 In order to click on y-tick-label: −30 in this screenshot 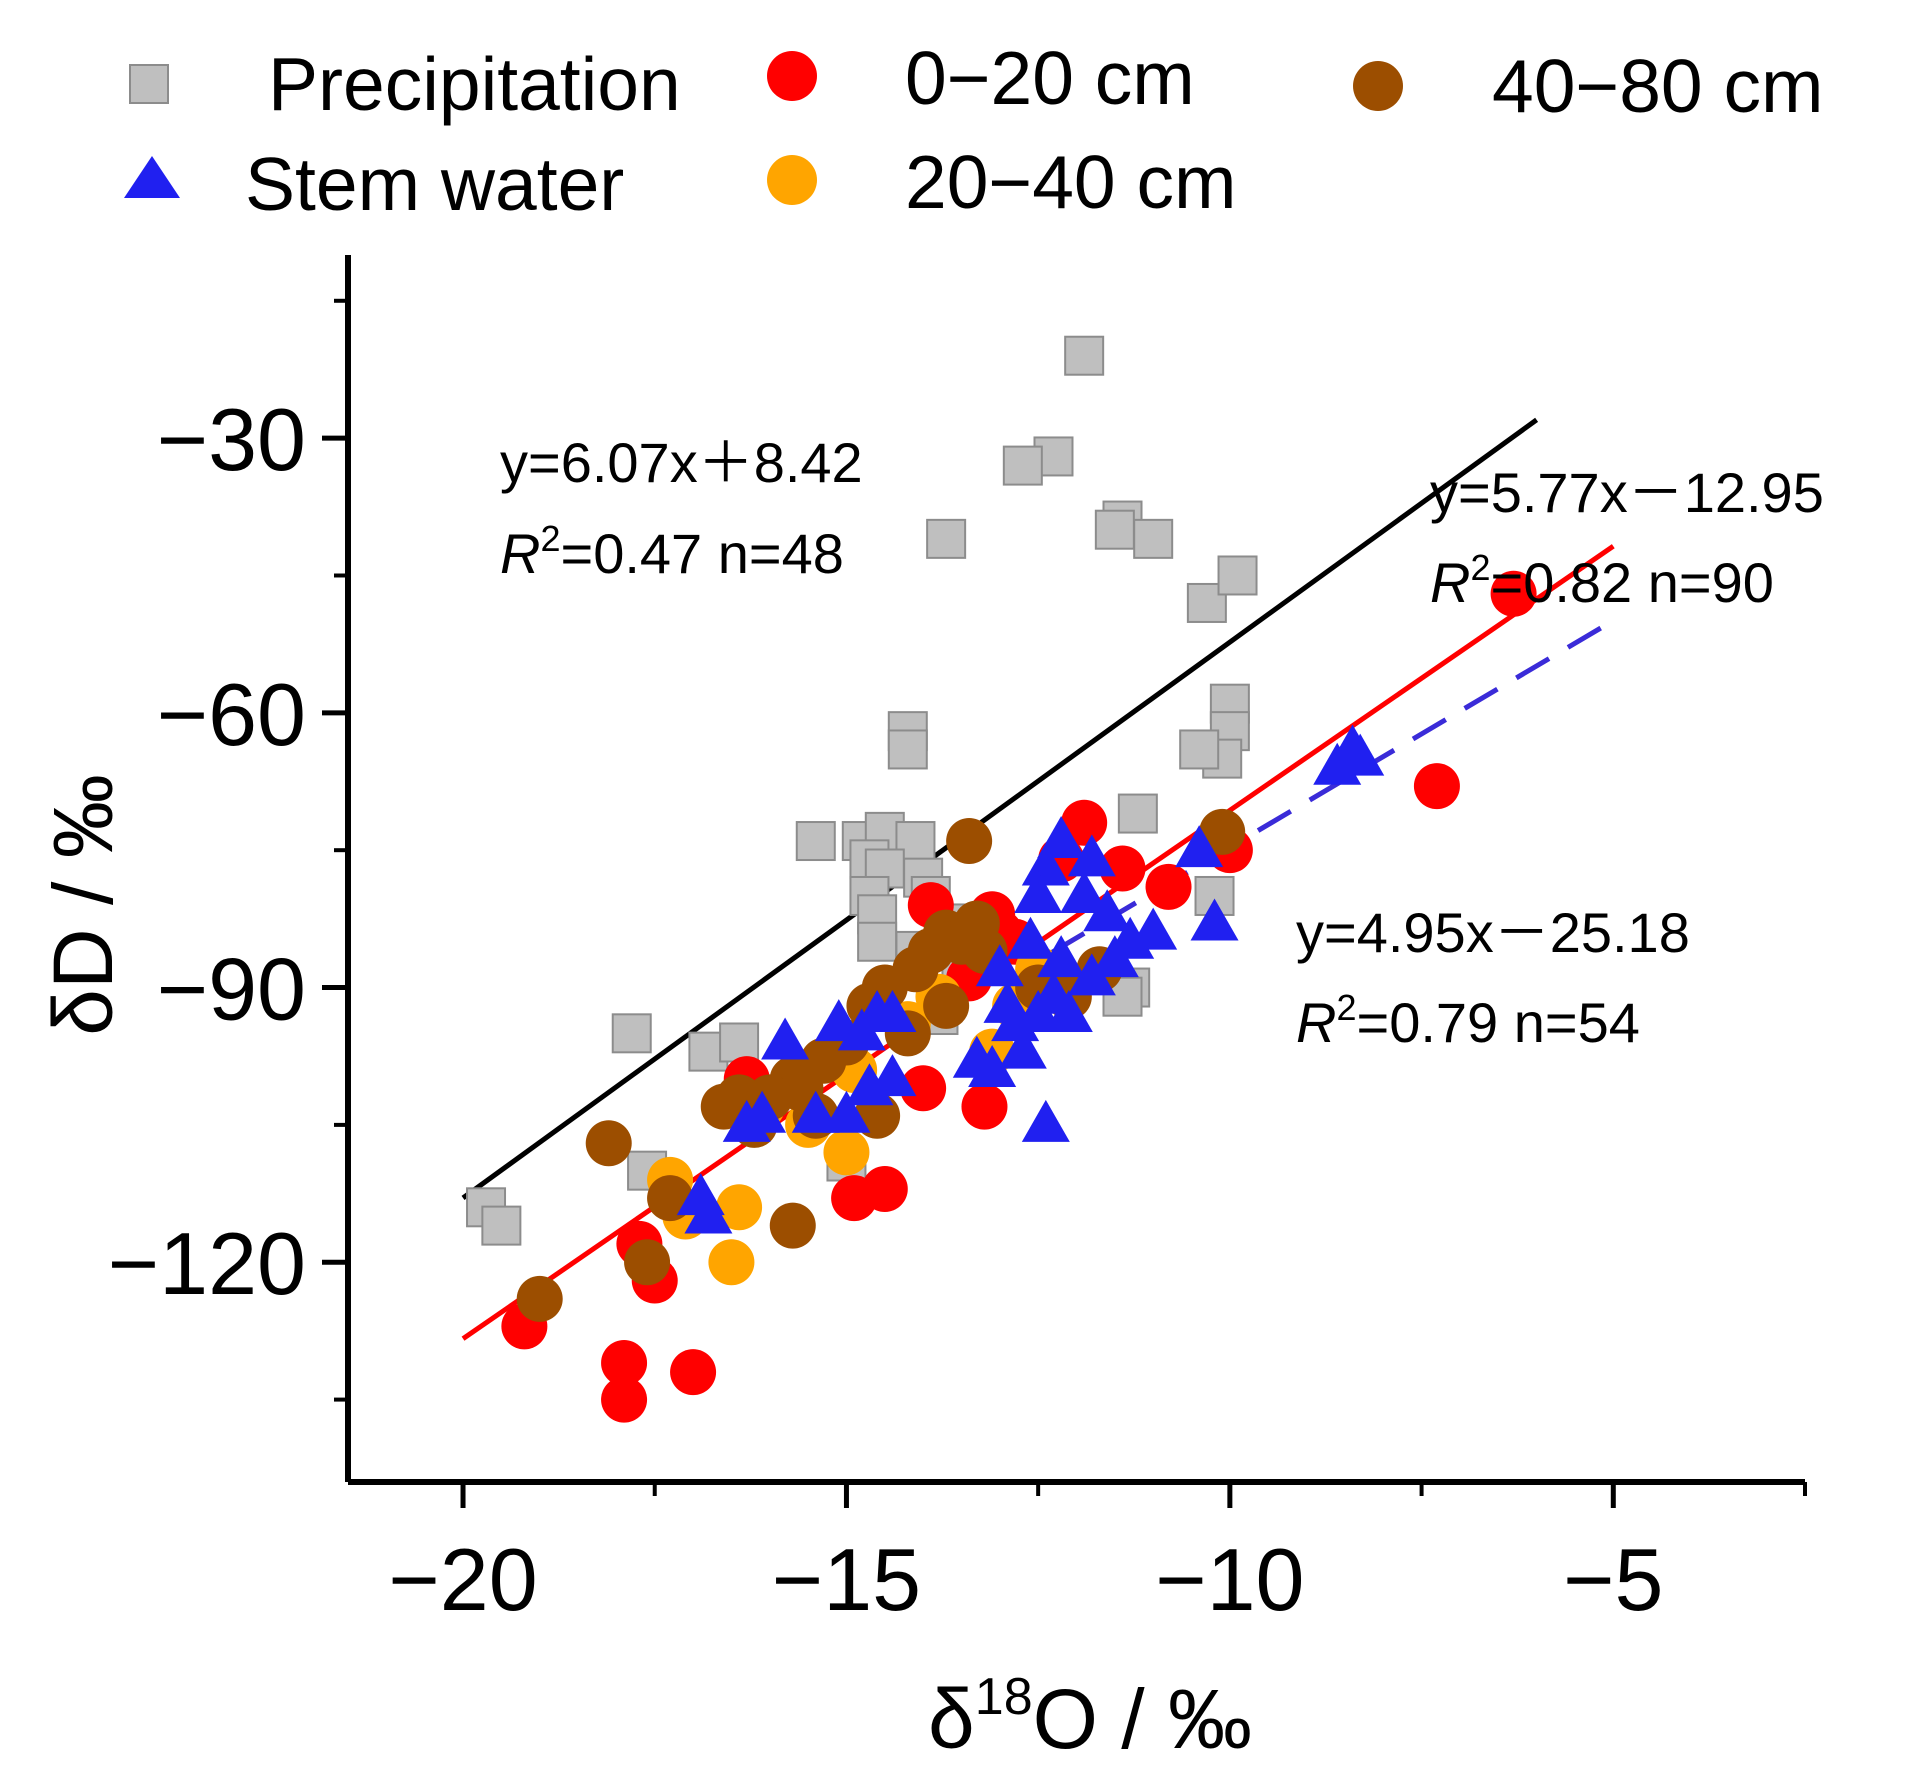, I will do `click(231, 439)`.